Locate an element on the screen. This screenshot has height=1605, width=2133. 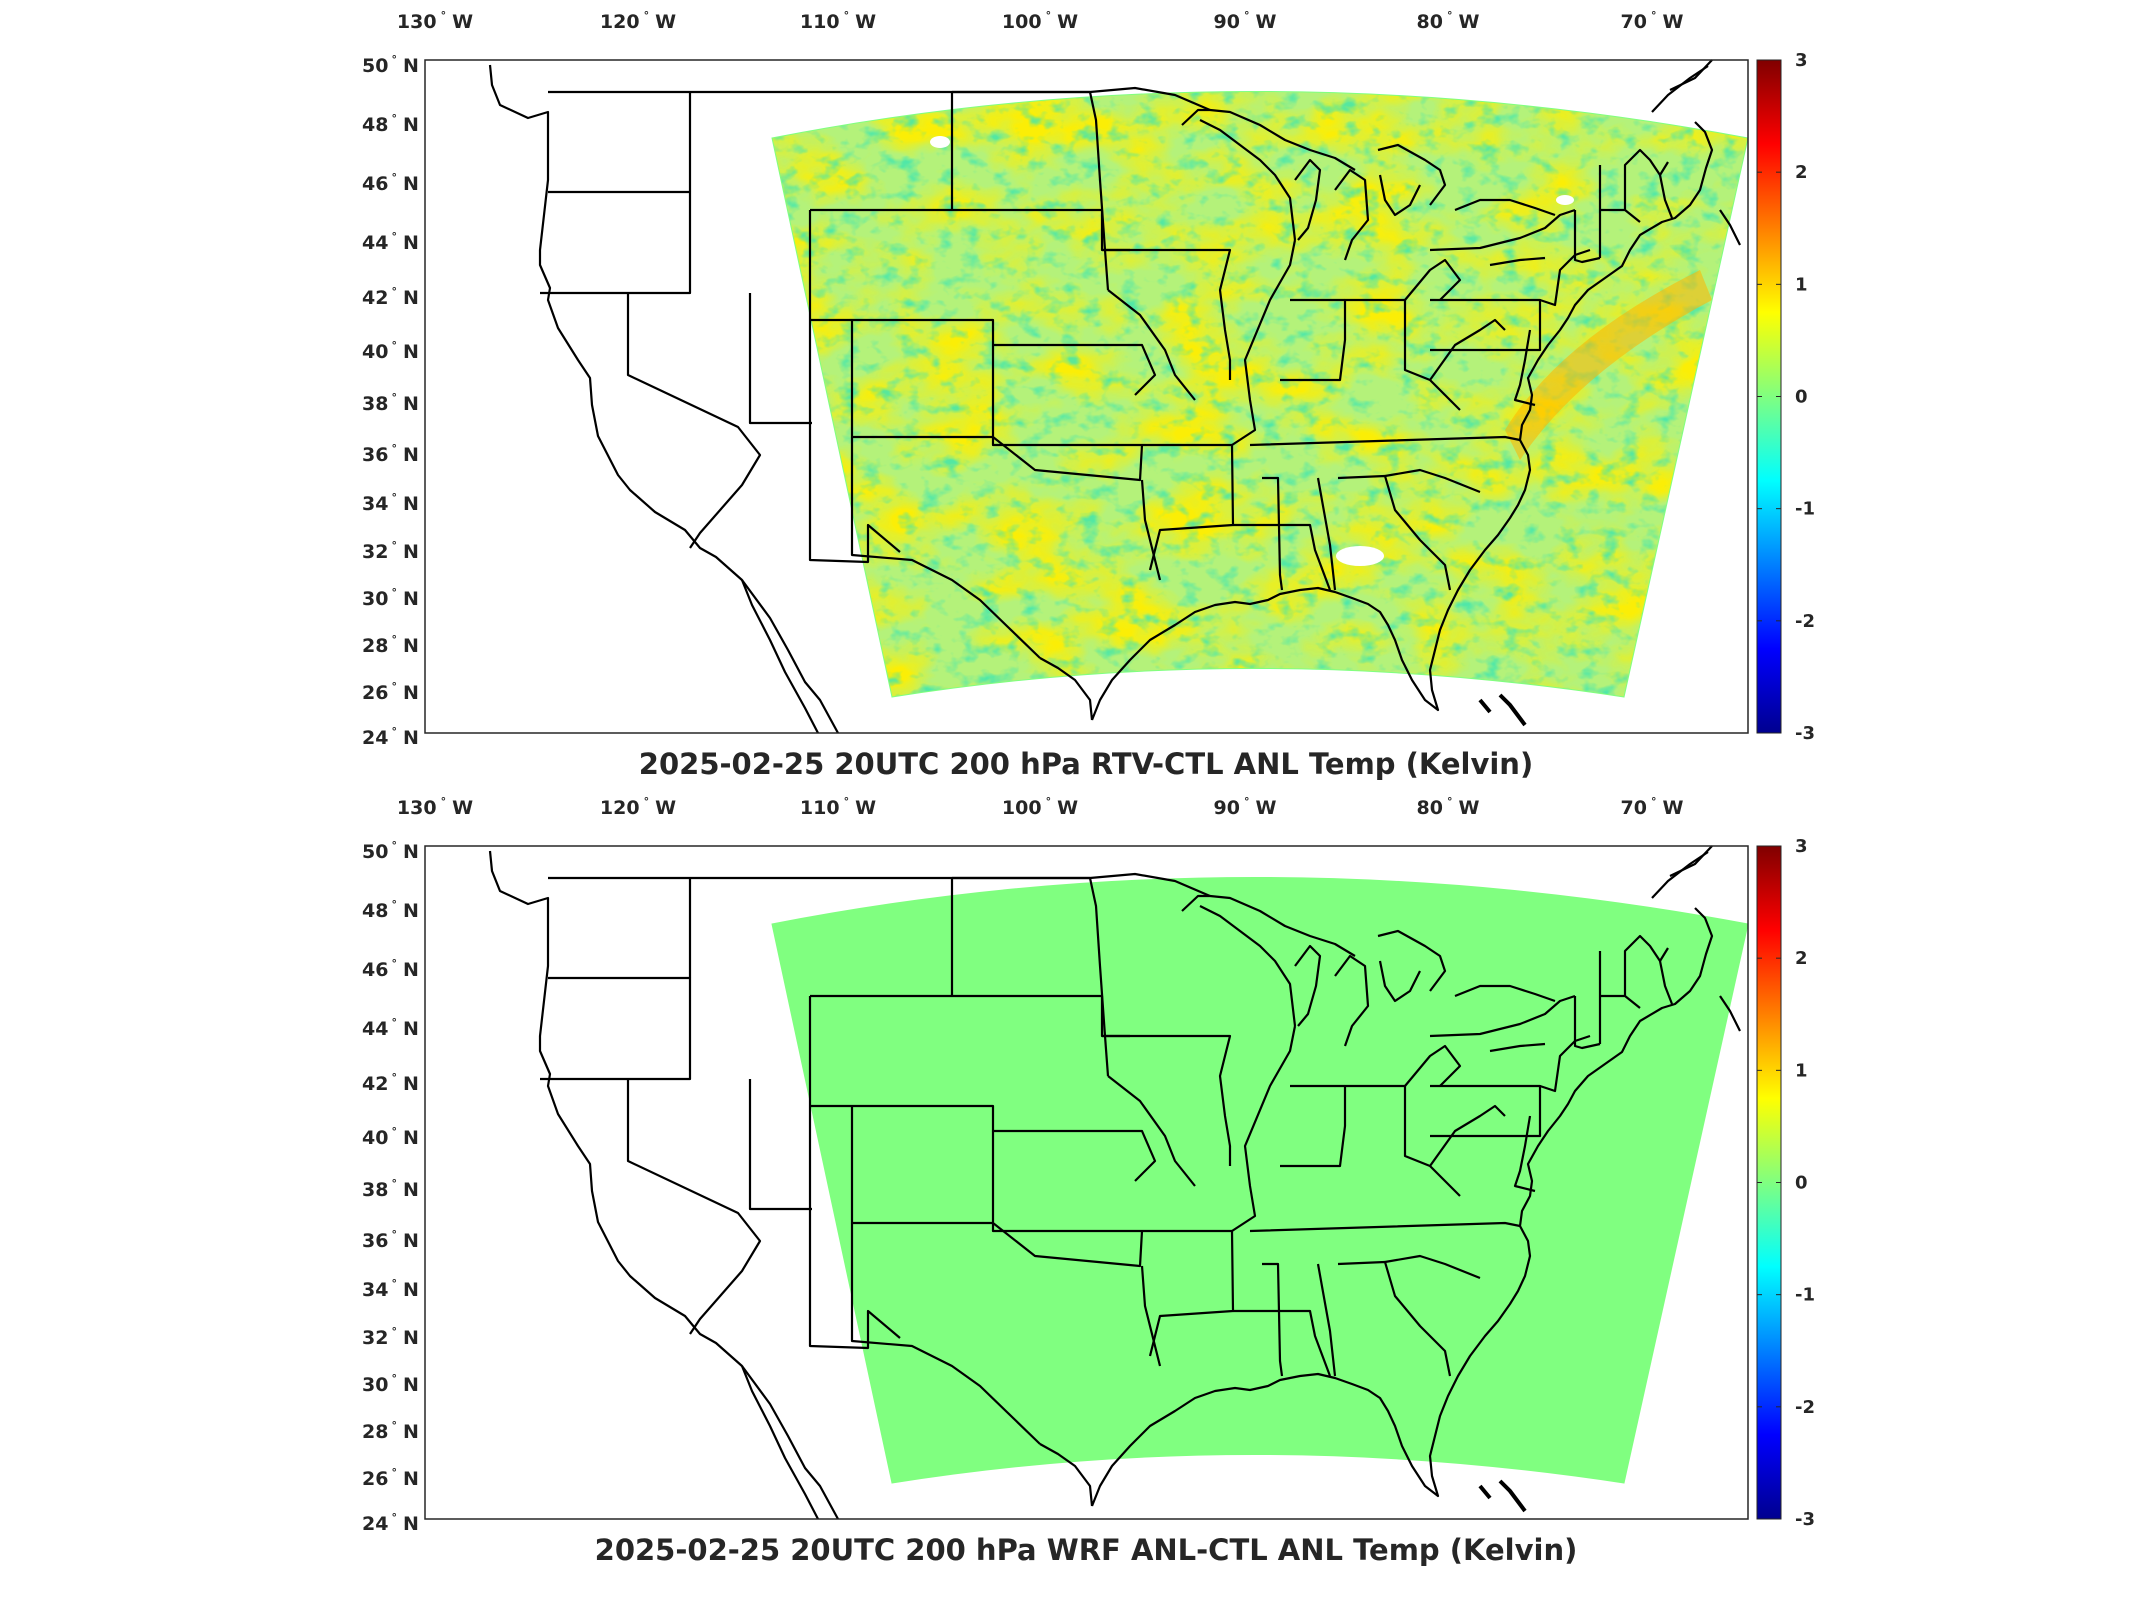
latitude-label: 38 ° N is located at coordinates (390, 403).